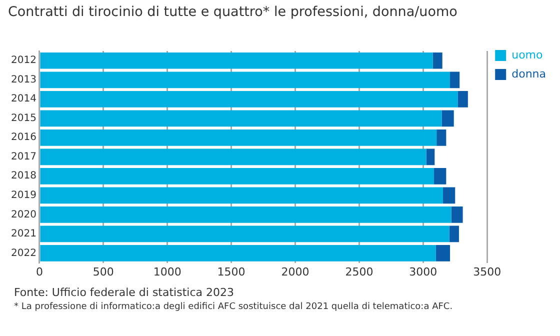 This screenshot has width=560, height=336. Describe the element at coordinates (23, 176) in the screenshot. I see `y-tick-label: 2018` at that location.